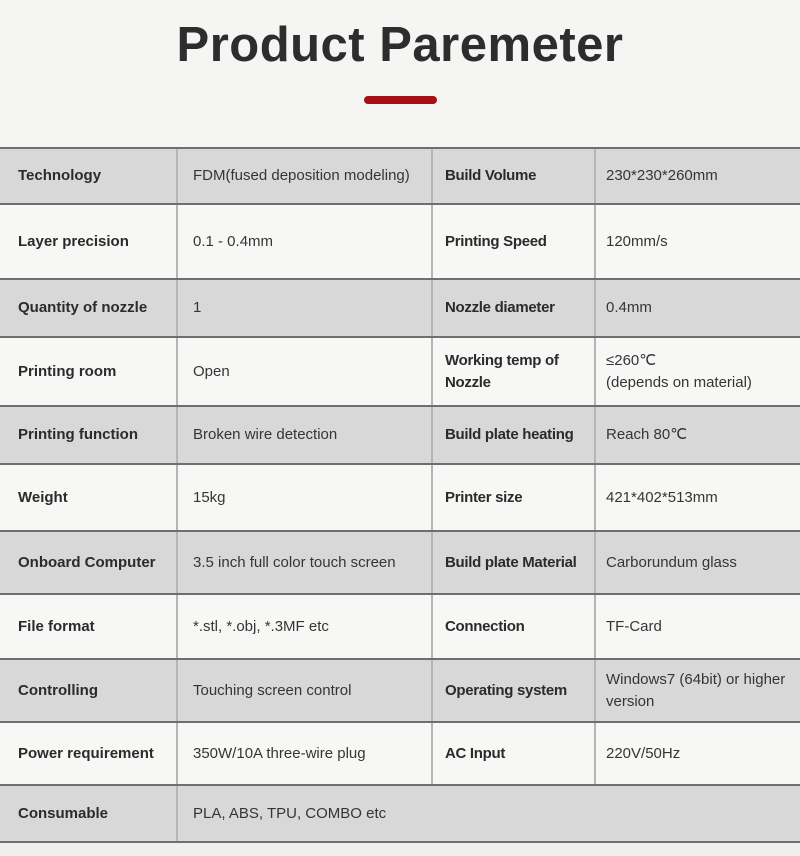  What do you see at coordinates (514, 690) in the screenshot?
I see `spec-label: Operating system` at bounding box center [514, 690].